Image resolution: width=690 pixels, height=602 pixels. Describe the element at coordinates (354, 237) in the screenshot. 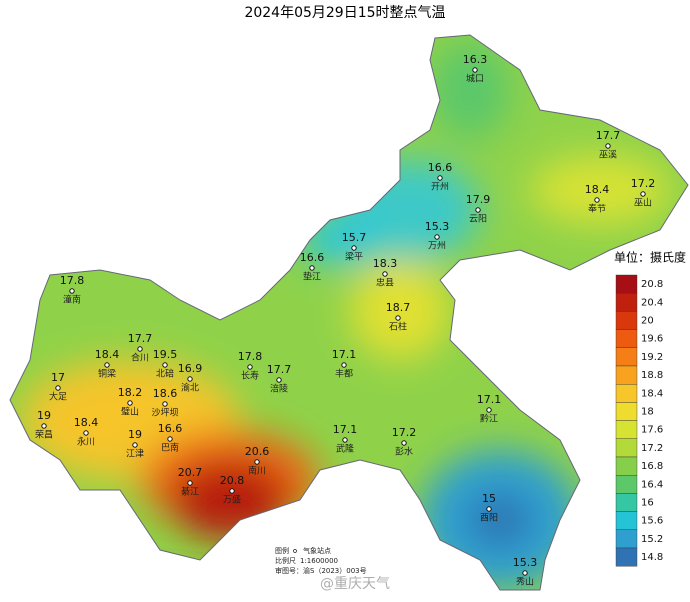

I see `station-value: 15.7` at that location.